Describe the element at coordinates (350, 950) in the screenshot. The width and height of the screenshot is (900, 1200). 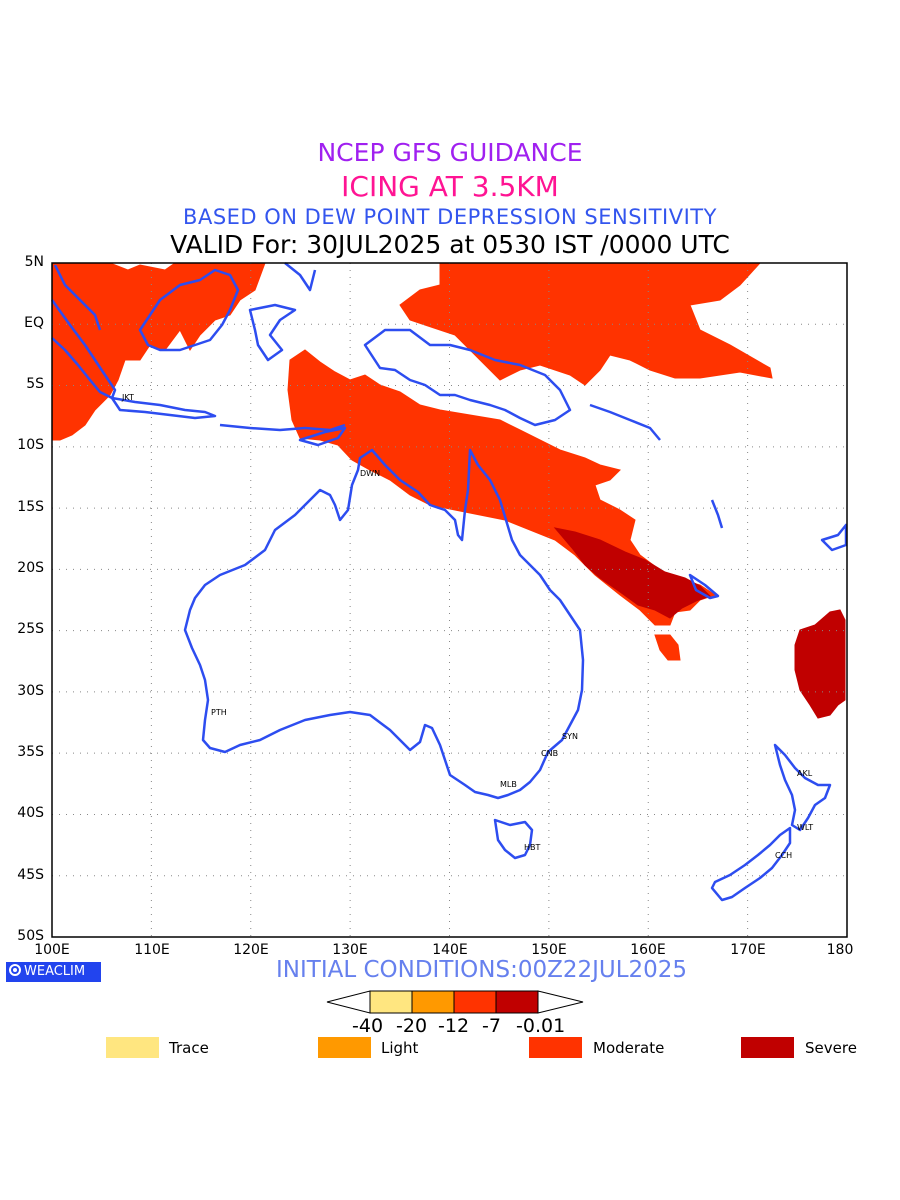
I see `lon-label: 130E` at that location.